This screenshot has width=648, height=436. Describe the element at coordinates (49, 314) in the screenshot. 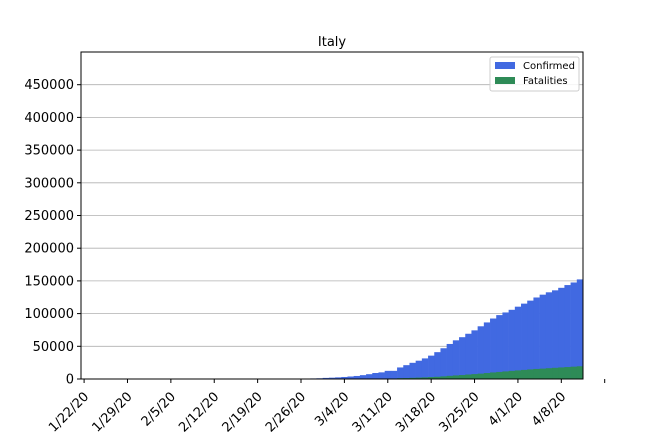

I see `y-tick-label: 100000` at that location.